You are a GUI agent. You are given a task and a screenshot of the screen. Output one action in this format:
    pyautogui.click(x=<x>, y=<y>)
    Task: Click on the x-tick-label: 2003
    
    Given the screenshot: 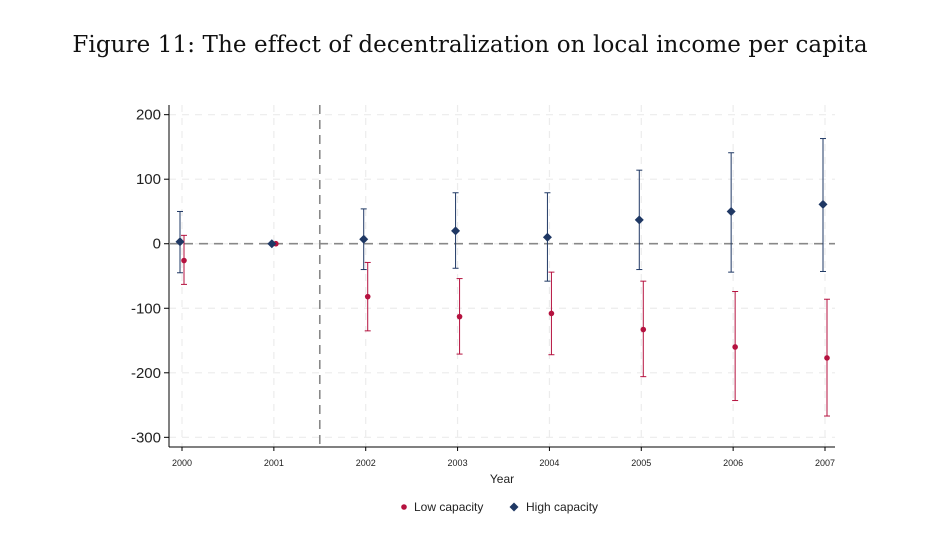 What is the action you would take?
    pyautogui.click(x=458, y=463)
    